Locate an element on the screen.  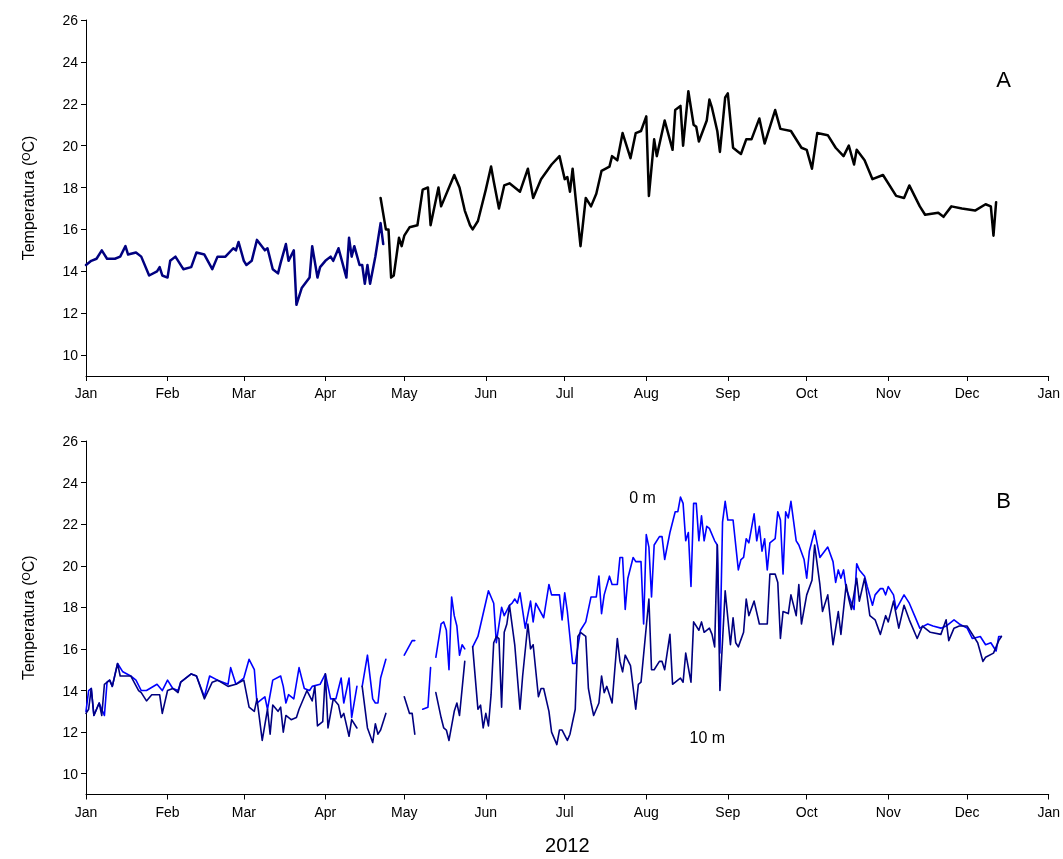
x-axis-title: 2012 is located at coordinates (567, 844).